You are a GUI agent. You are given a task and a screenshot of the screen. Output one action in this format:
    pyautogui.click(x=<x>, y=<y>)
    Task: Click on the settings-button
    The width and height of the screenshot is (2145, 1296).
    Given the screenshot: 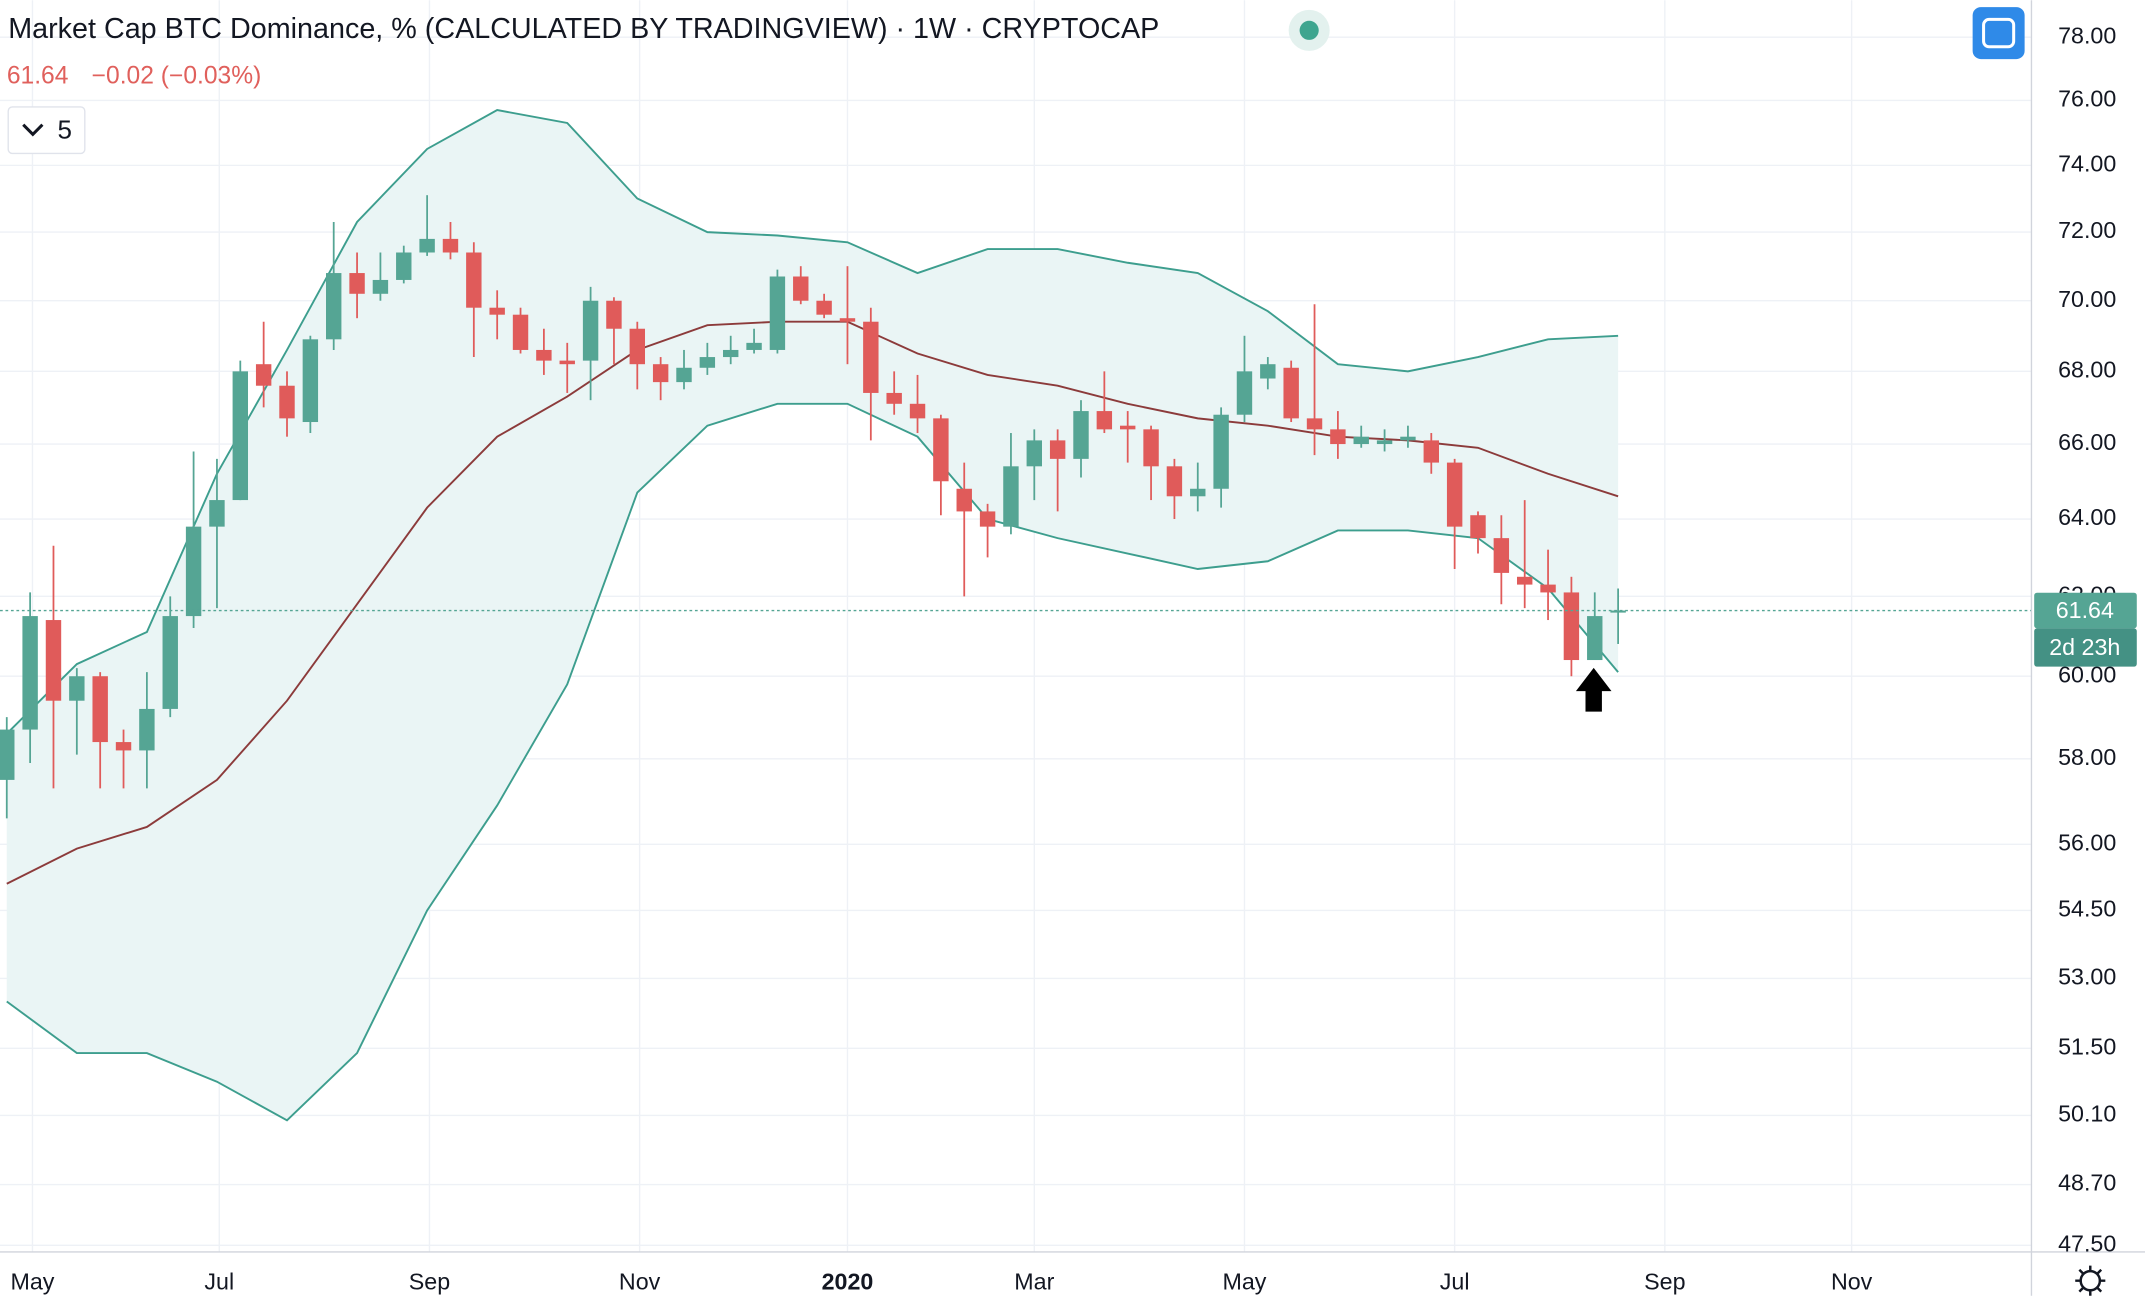 What is the action you would take?
    pyautogui.click(x=2090, y=1280)
    